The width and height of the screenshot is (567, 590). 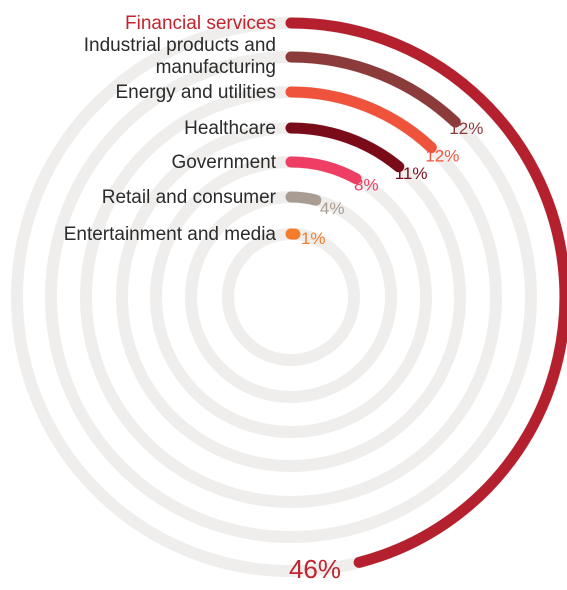 I want to click on category-label-7: Entertainment and media, so click(x=170, y=234).